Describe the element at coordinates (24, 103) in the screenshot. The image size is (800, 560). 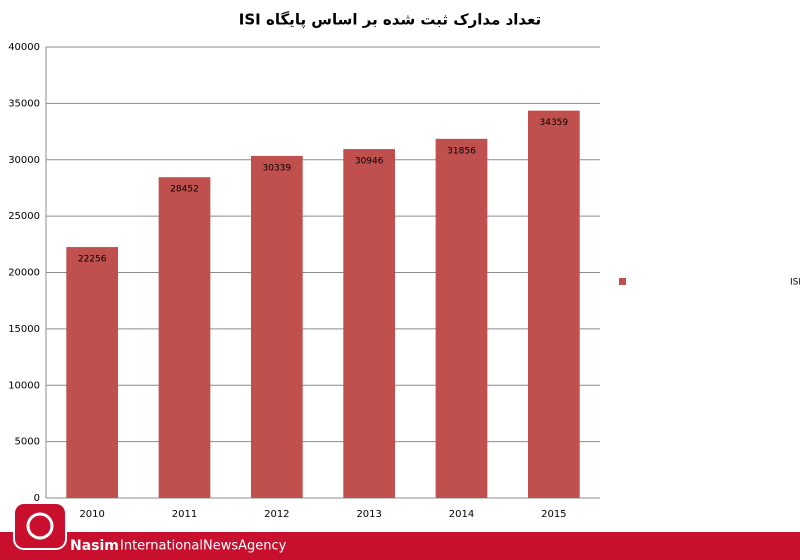
I see `y-tick-label: 35000` at that location.